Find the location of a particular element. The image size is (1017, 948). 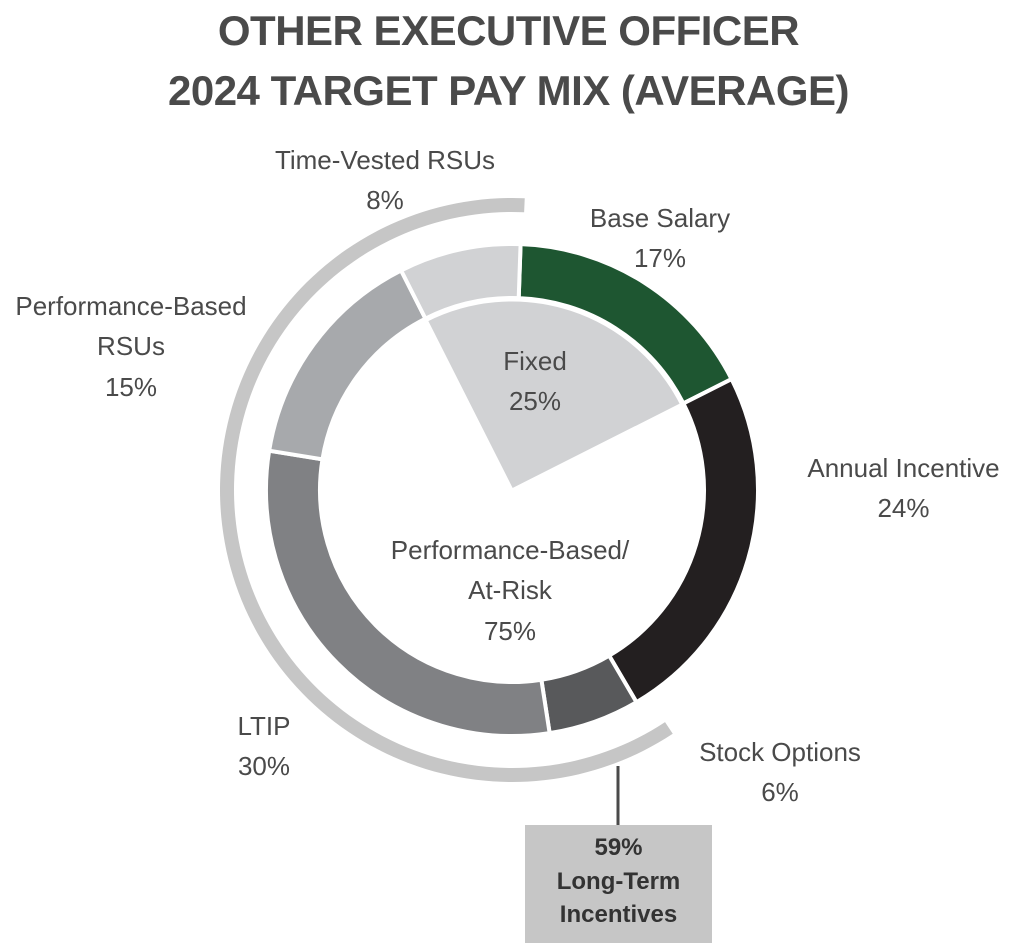

lti-percent: 59% is located at coordinates (618, 847).